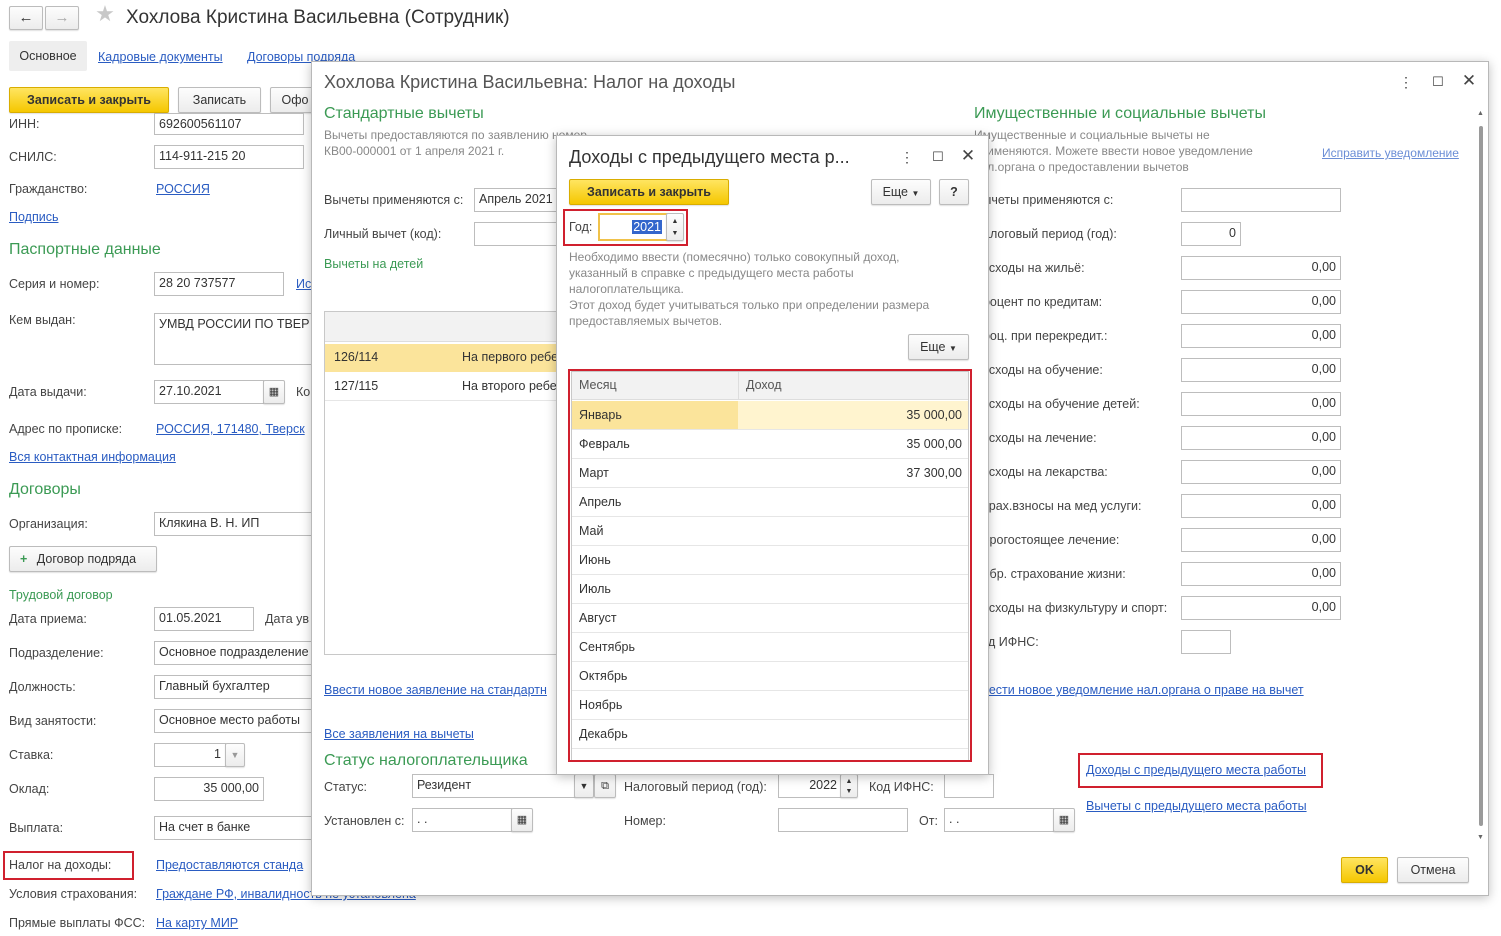 The width and height of the screenshot is (1501, 936). What do you see at coordinates (444, 358) in the screenshot?
I see `table-row: 126/114 На первого ребе` at bounding box center [444, 358].